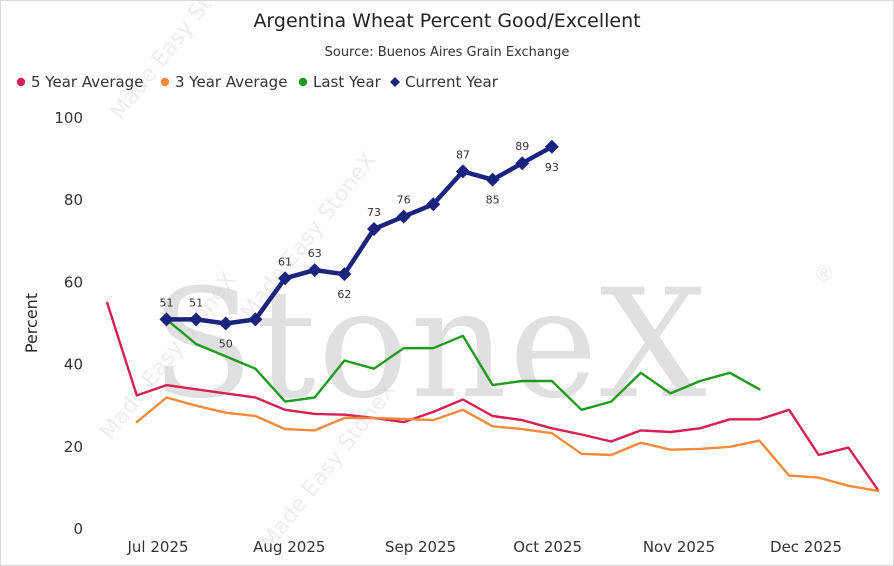 The image size is (894, 566). What do you see at coordinates (226, 344) in the screenshot?
I see `data-label: 50` at bounding box center [226, 344].